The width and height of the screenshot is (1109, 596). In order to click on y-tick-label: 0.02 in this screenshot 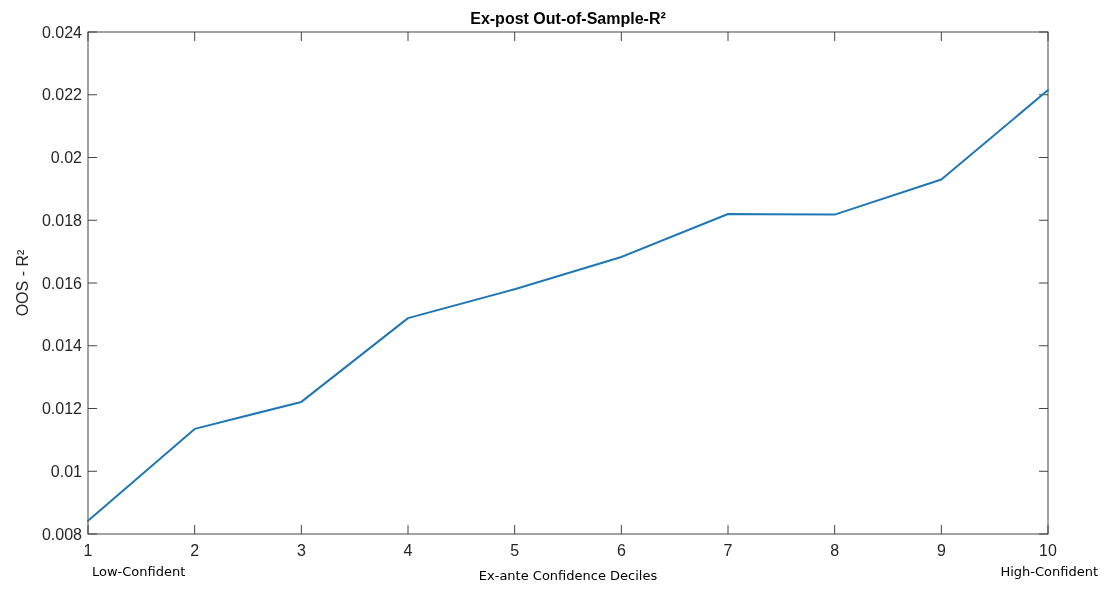, I will do `click(66, 158)`.